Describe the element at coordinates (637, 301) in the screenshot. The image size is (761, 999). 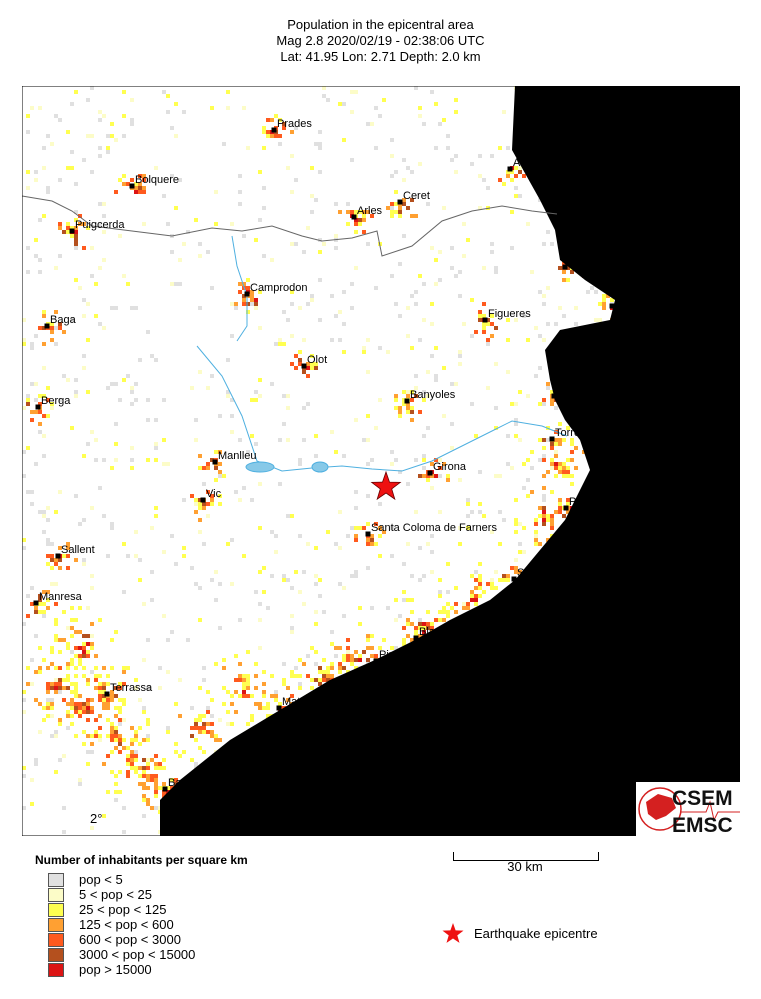
I see `city-marker: Cadaques` at that location.